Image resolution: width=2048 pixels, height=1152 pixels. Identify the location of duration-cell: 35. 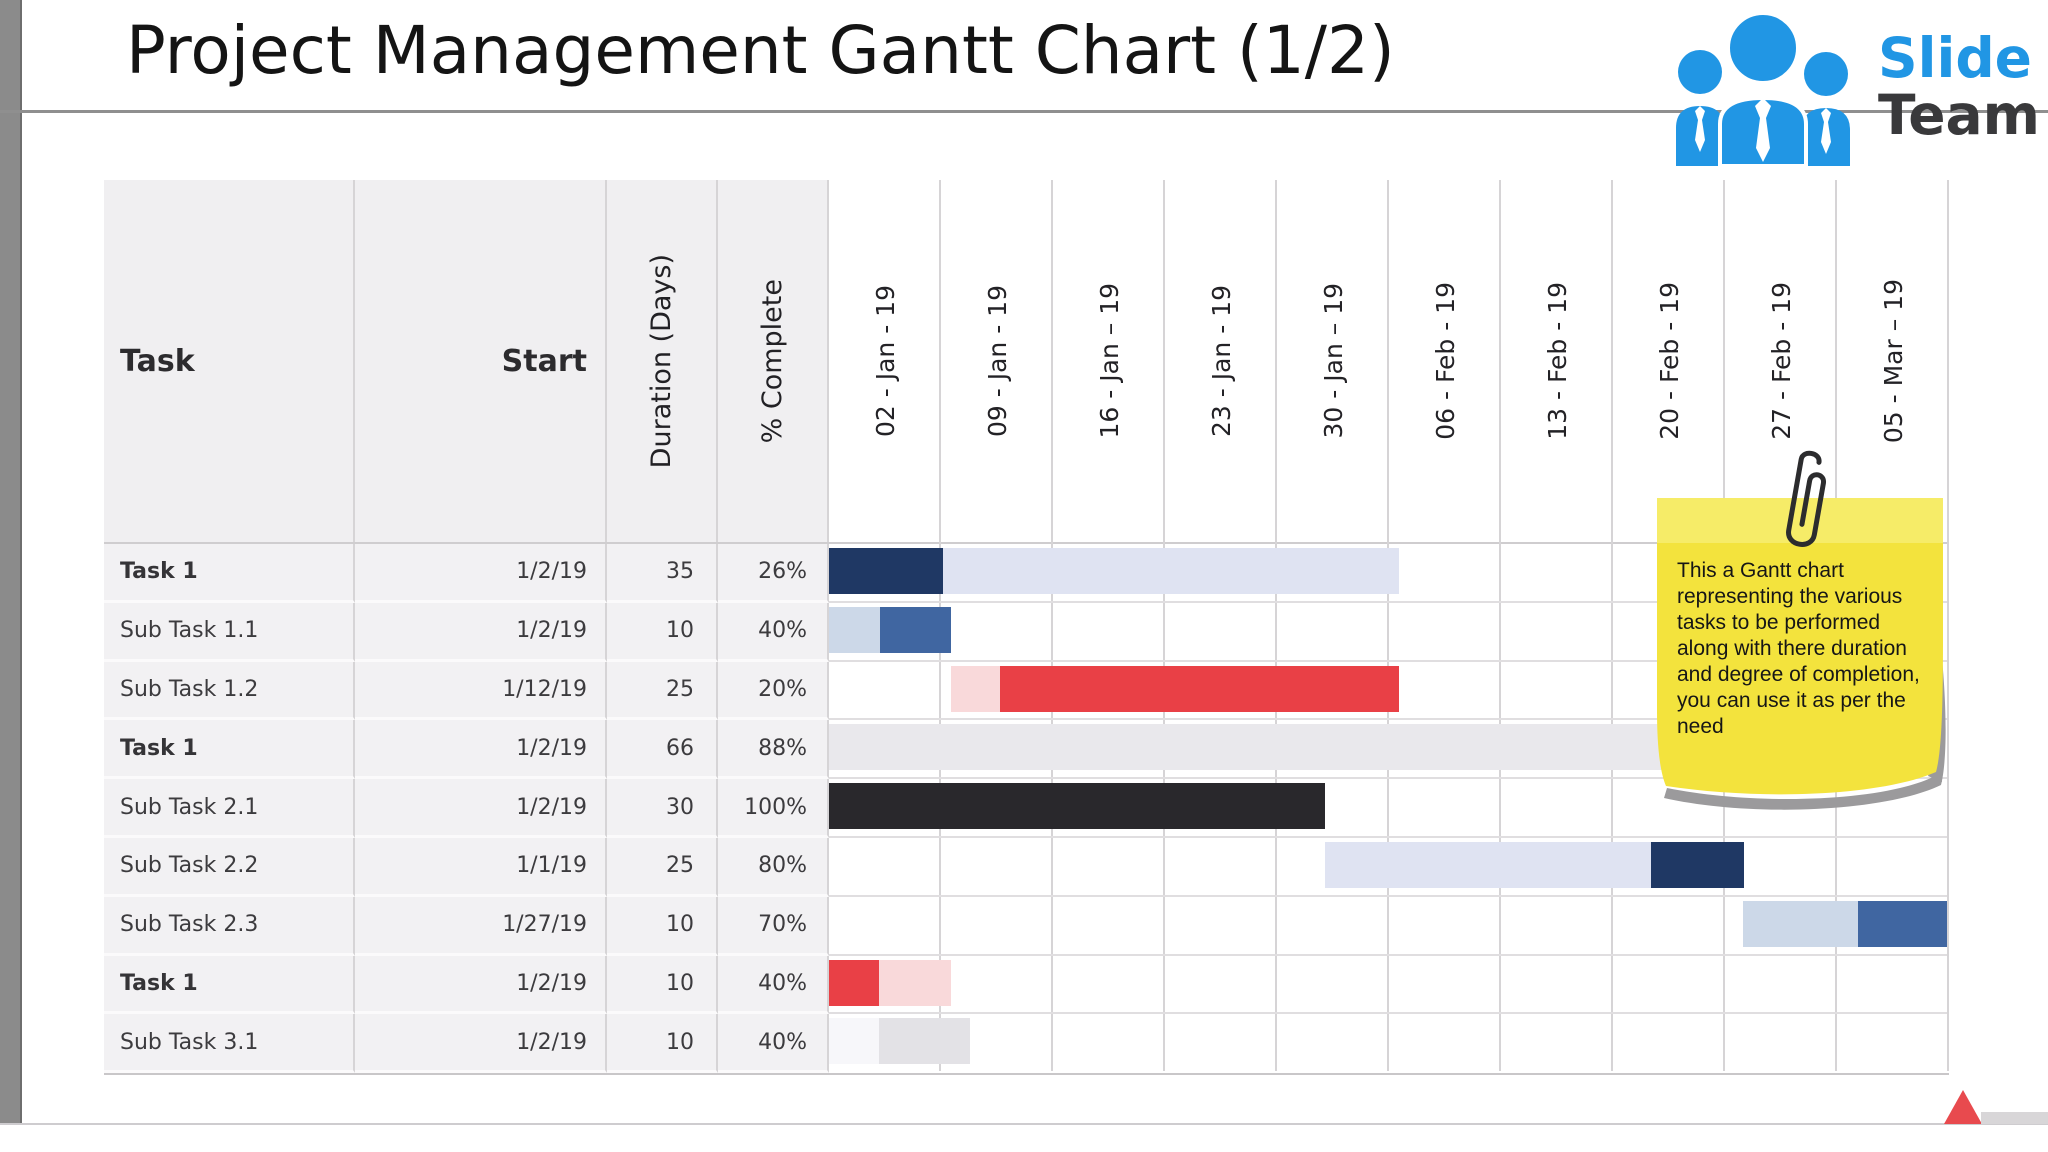
(662, 573).